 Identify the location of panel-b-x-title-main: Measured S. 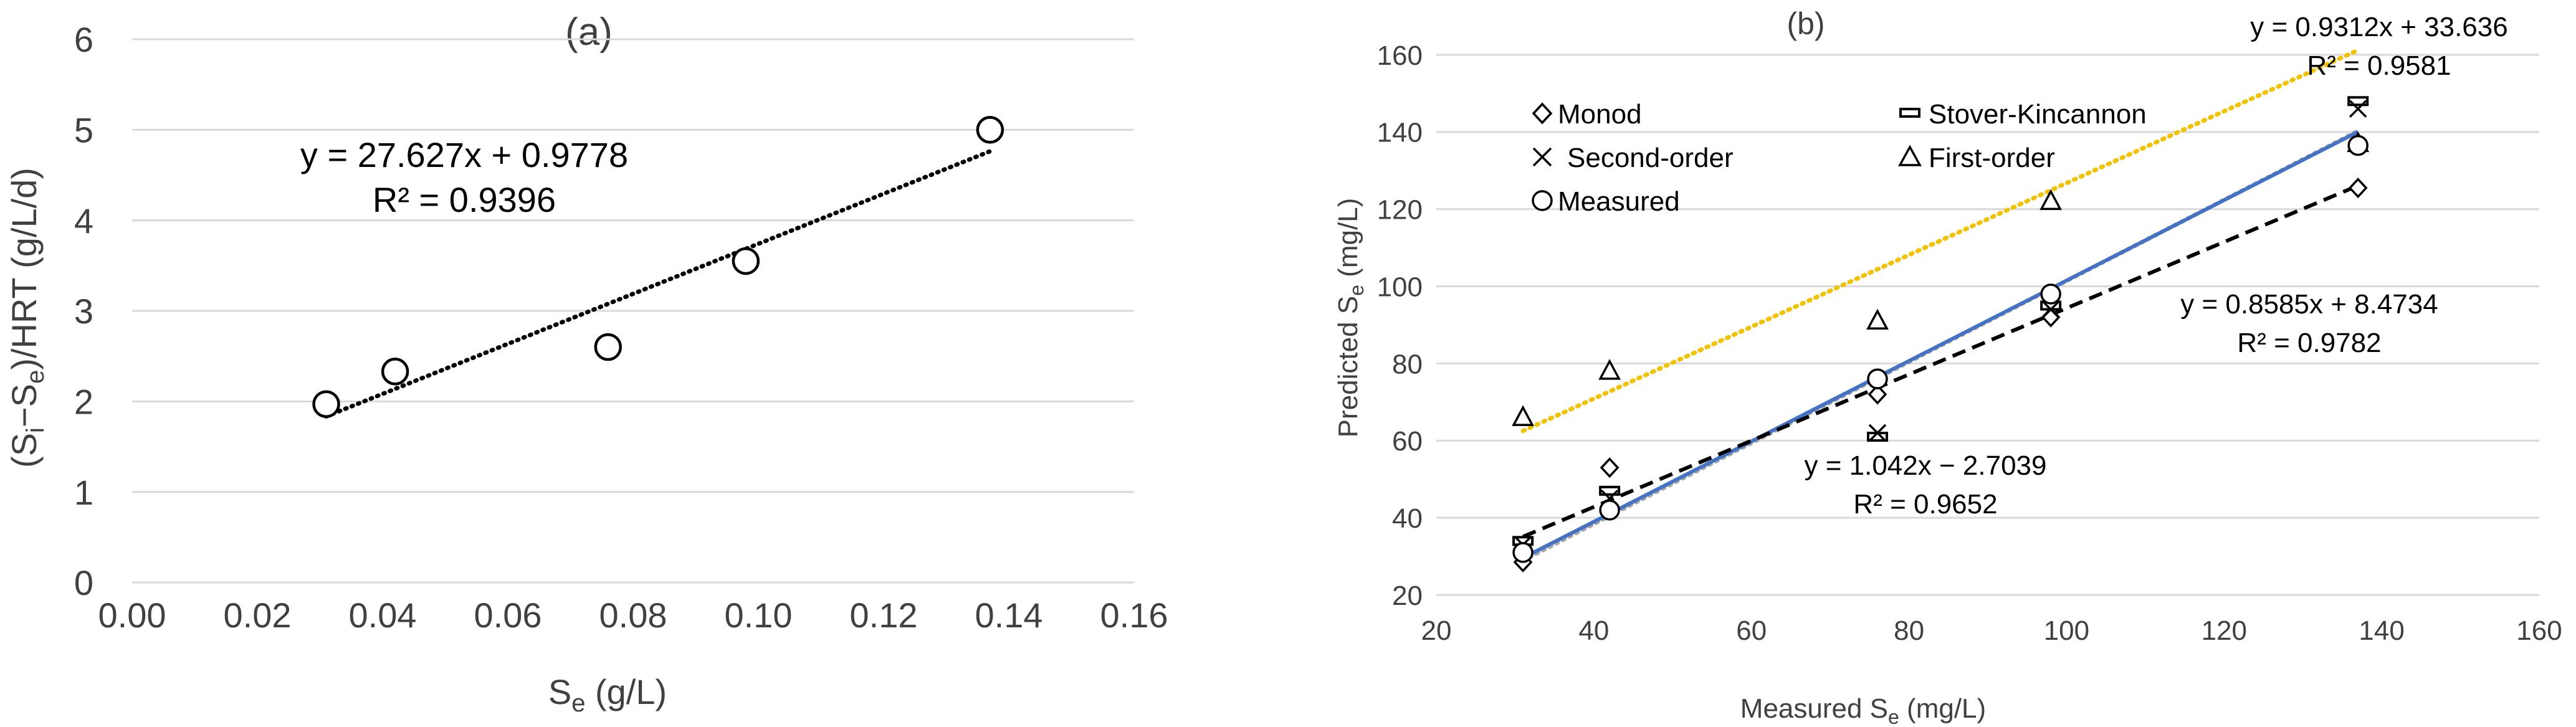
(1814, 708).